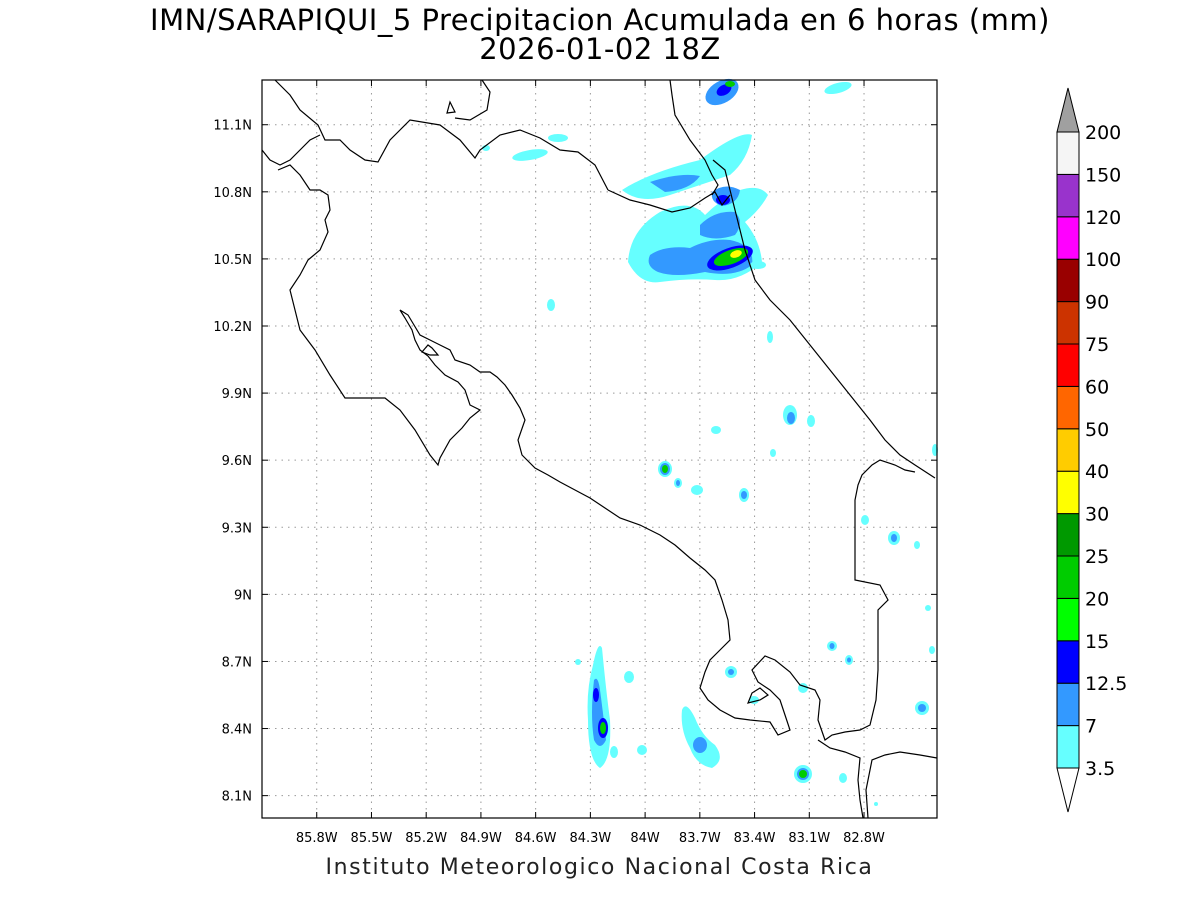 The width and height of the screenshot is (1200, 900). What do you see at coordinates (536, 838) in the screenshot?
I see `lon-tick-label: 84.6W` at bounding box center [536, 838].